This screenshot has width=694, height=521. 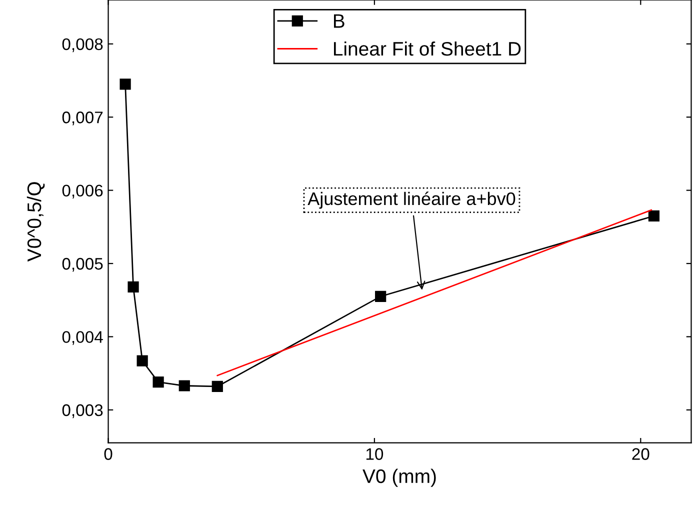 I want to click on annotation: Ajustement linéaire a+bv0, so click(x=412, y=200).